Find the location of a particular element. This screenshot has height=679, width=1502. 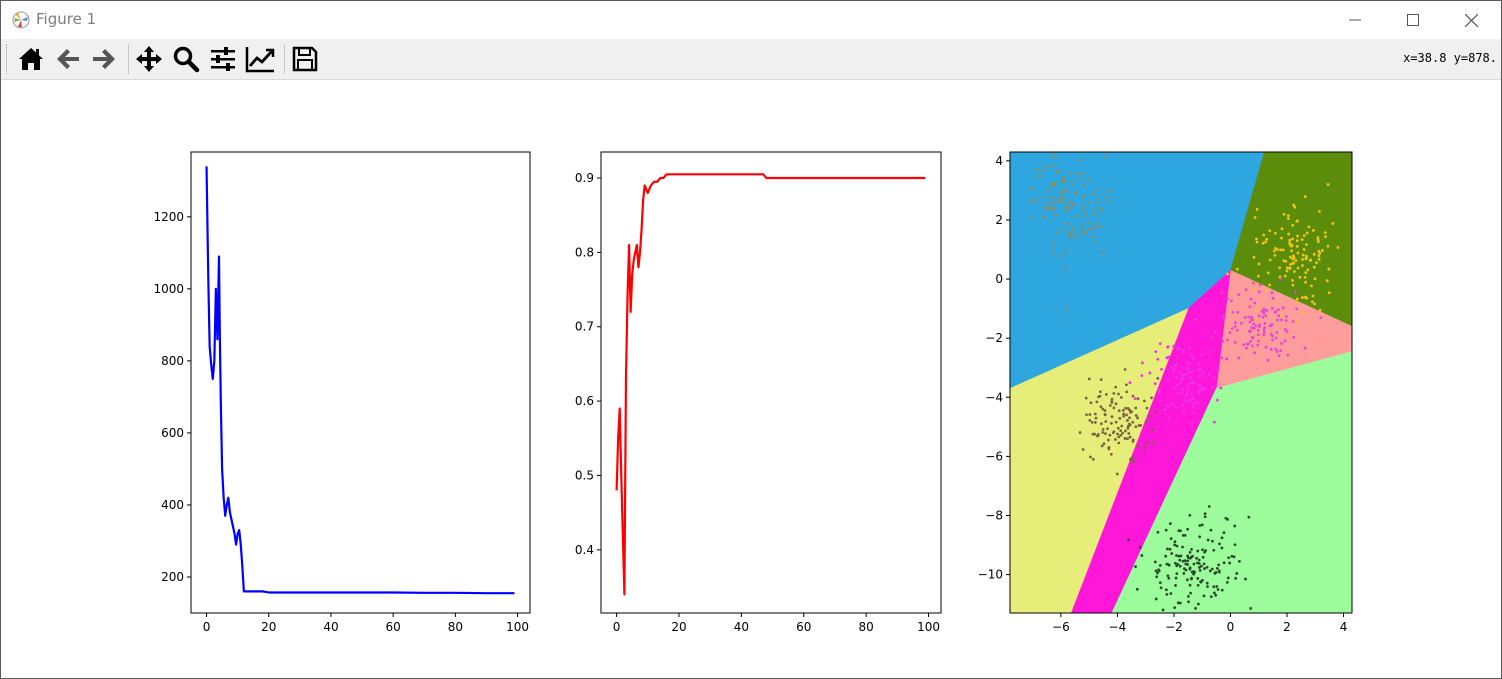

maximize-button is located at coordinates (1413, 20).